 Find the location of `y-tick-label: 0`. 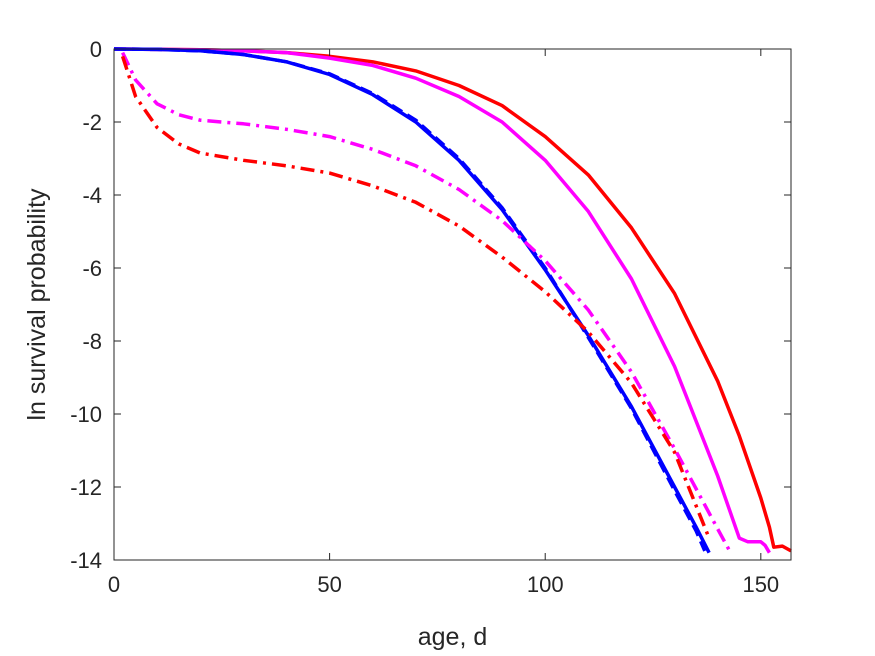

y-tick-label: 0 is located at coordinates (96, 49).